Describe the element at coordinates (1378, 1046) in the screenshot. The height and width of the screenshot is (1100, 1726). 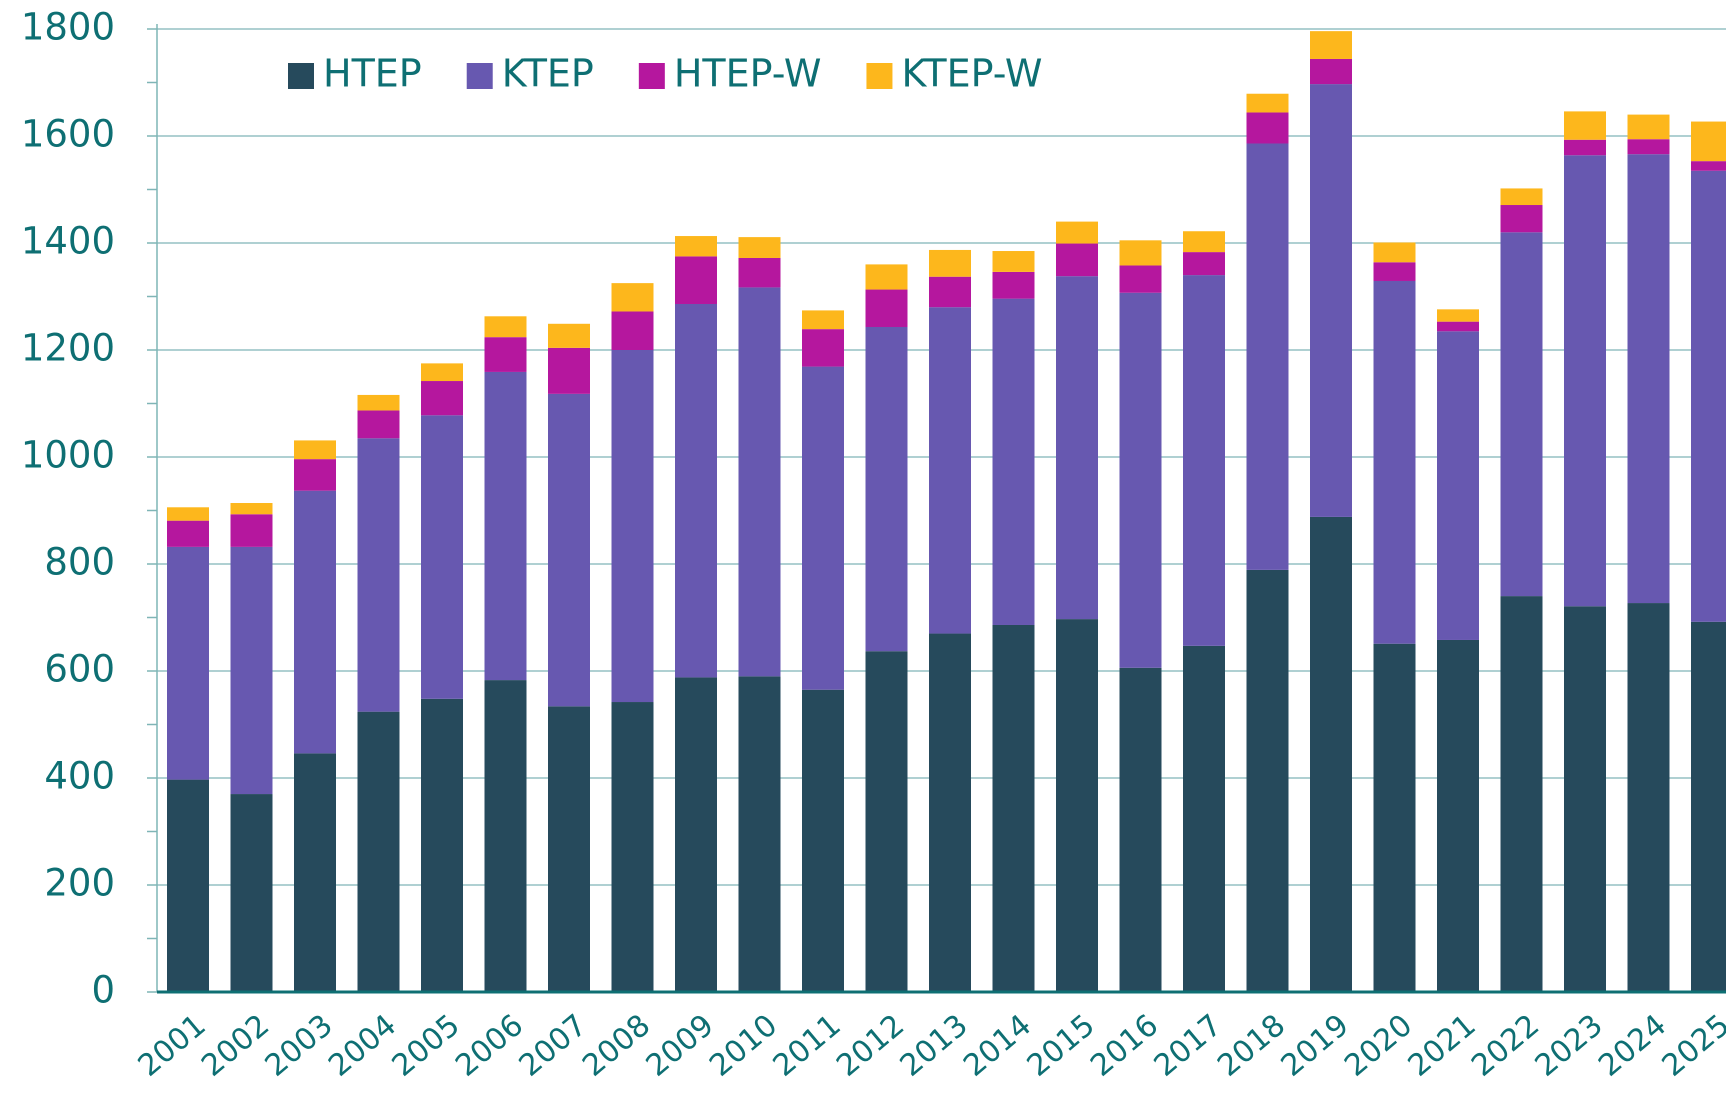
I see `x-tick-label: 2020` at that location.